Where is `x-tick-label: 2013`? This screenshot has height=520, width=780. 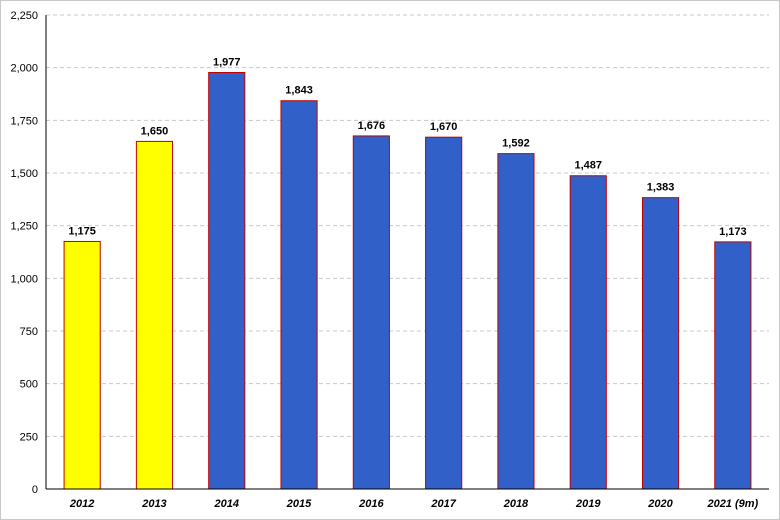 x-tick-label: 2013 is located at coordinates (153, 504).